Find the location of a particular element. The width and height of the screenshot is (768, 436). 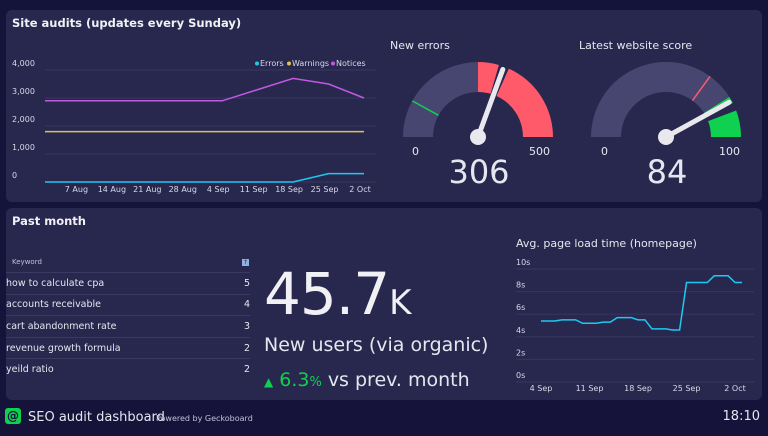

load-time-title: Avg. page load time (homepage) is located at coordinates (606, 243).